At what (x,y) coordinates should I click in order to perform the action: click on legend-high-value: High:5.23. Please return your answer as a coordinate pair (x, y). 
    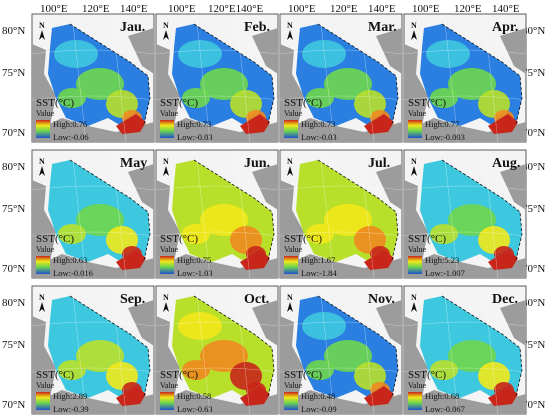
    Looking at the image, I should click on (442, 260).